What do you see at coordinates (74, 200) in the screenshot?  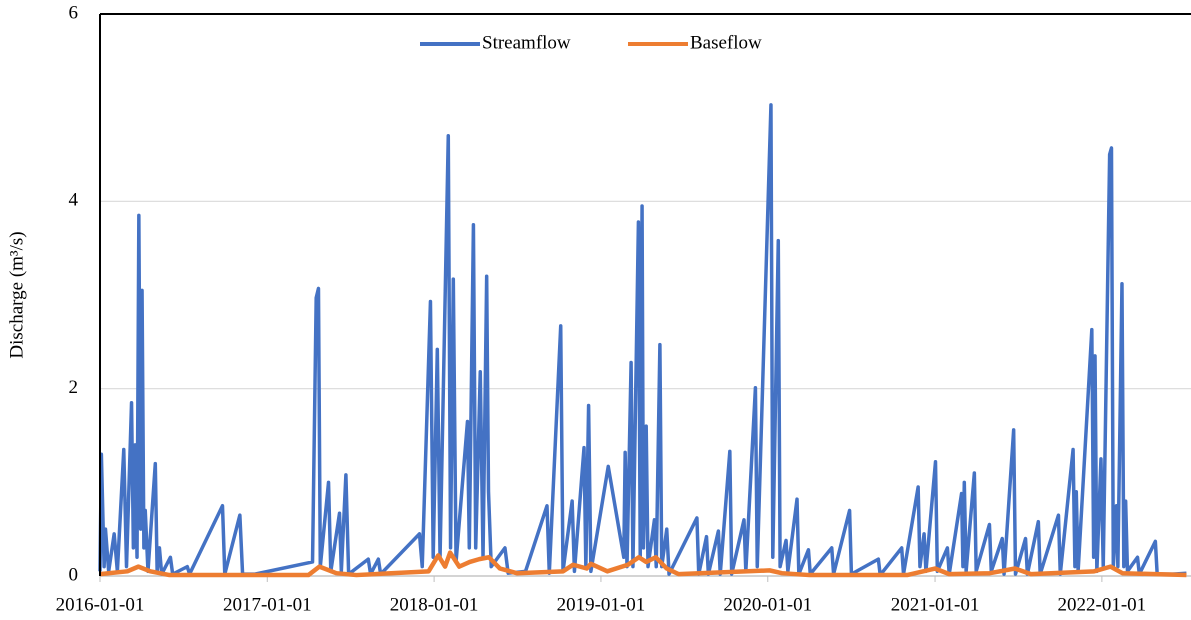 I see `y-tick-label: 4` at bounding box center [74, 200].